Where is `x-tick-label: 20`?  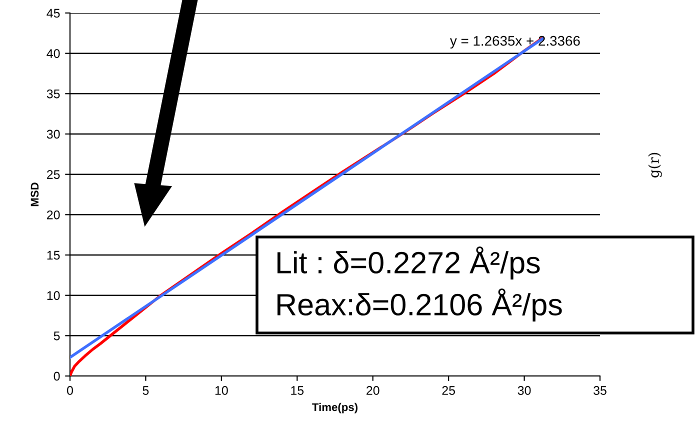 x-tick-label: 20 is located at coordinates (373, 390).